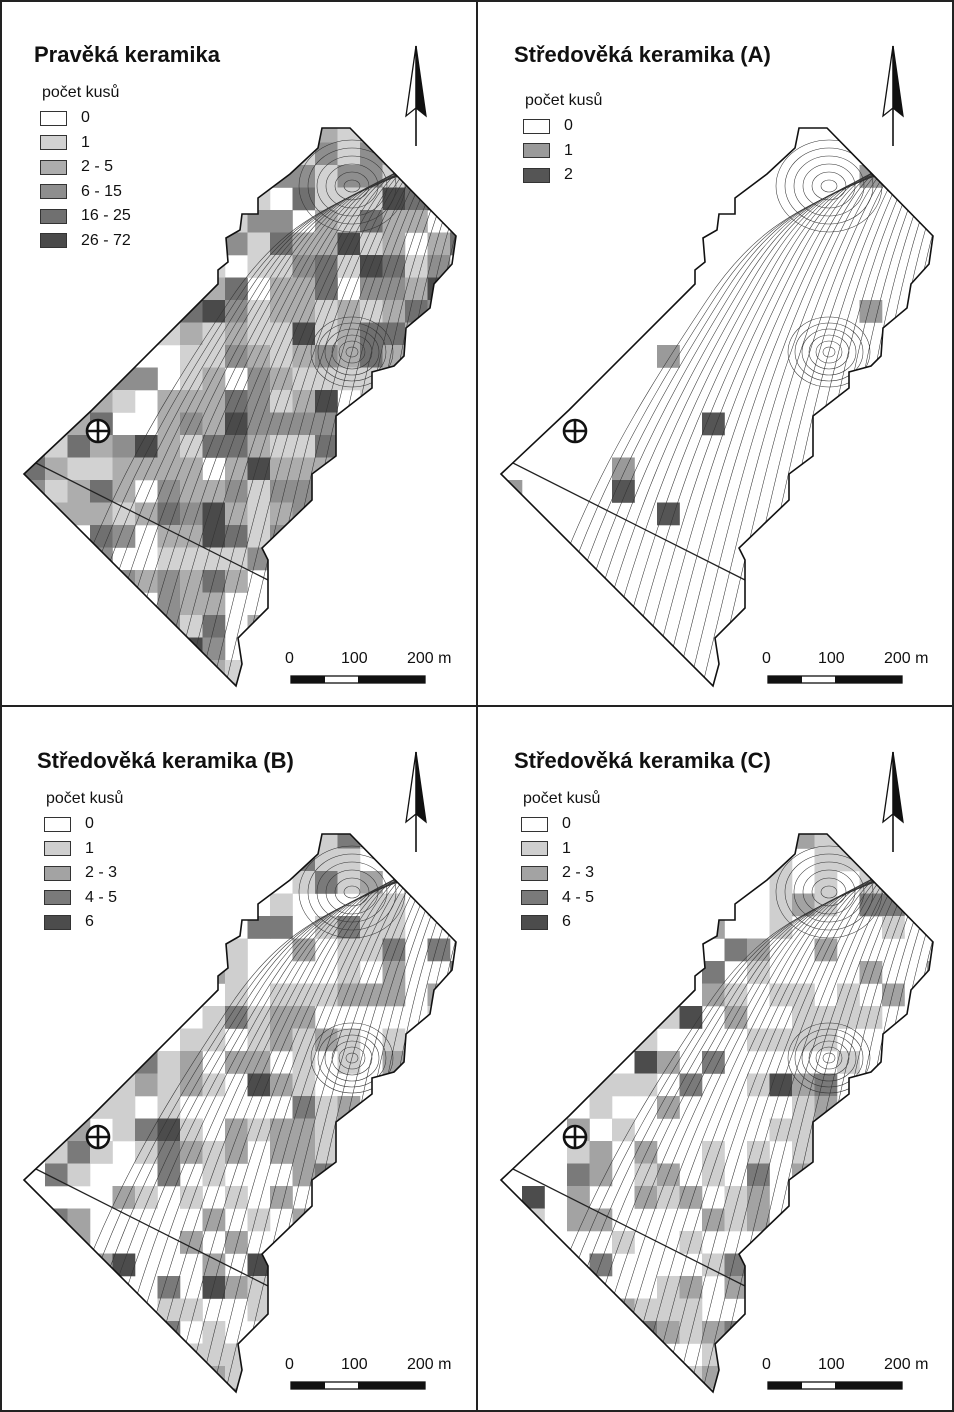 This screenshot has height=1412, width=954. I want to click on legend-item: 2, so click(562, 175).